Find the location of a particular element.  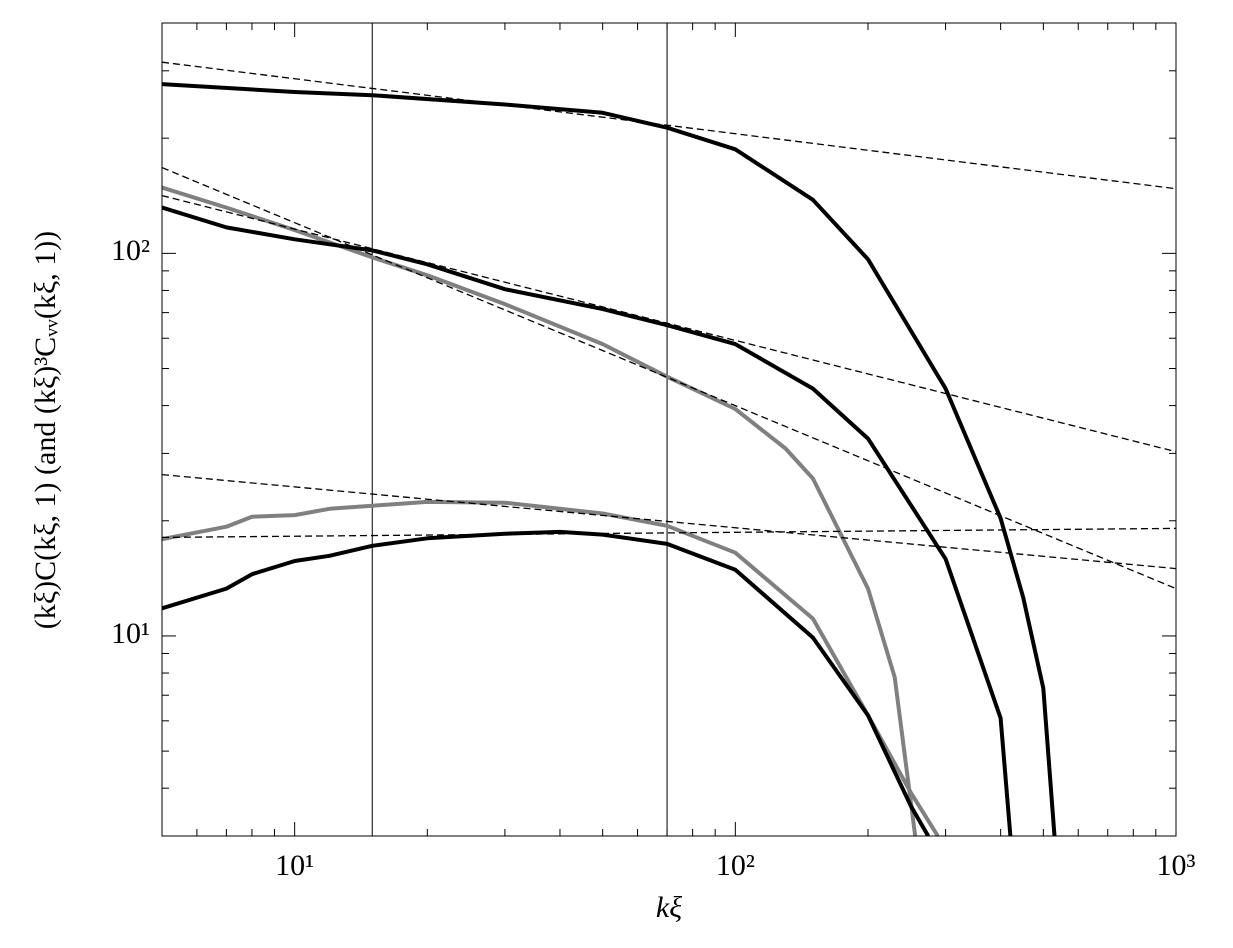

x-axis-label: kξ is located at coordinates (669, 907).